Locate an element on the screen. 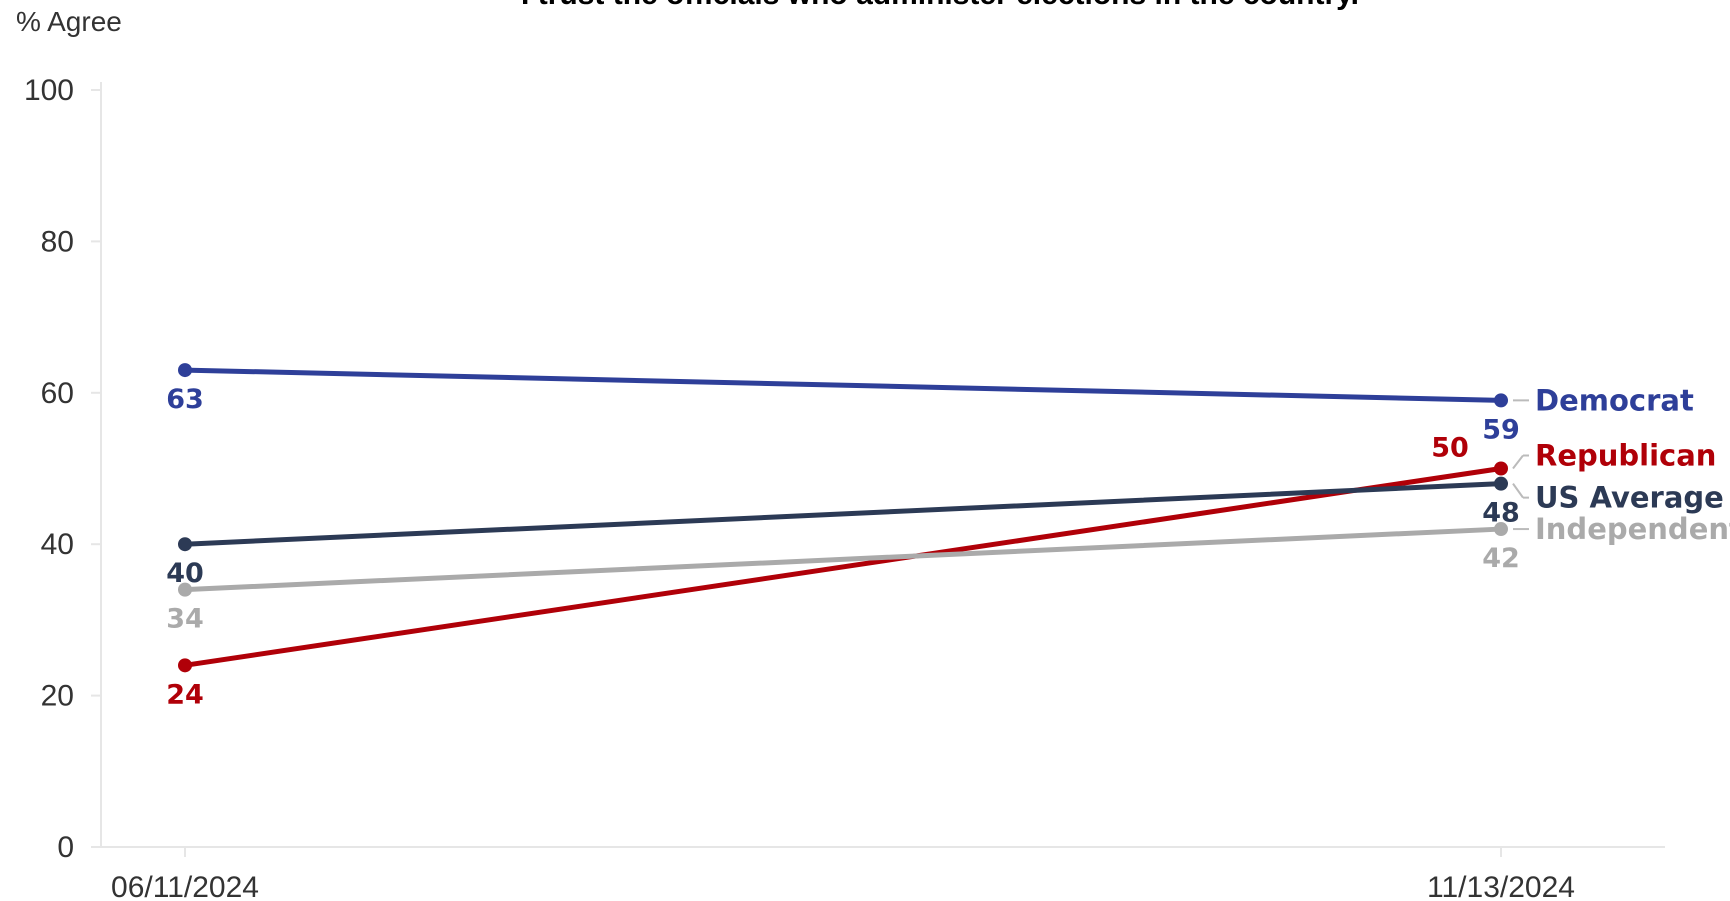 Image resolution: width=1730 pixels, height=901 pixels. data-label: 40 is located at coordinates (185, 573).